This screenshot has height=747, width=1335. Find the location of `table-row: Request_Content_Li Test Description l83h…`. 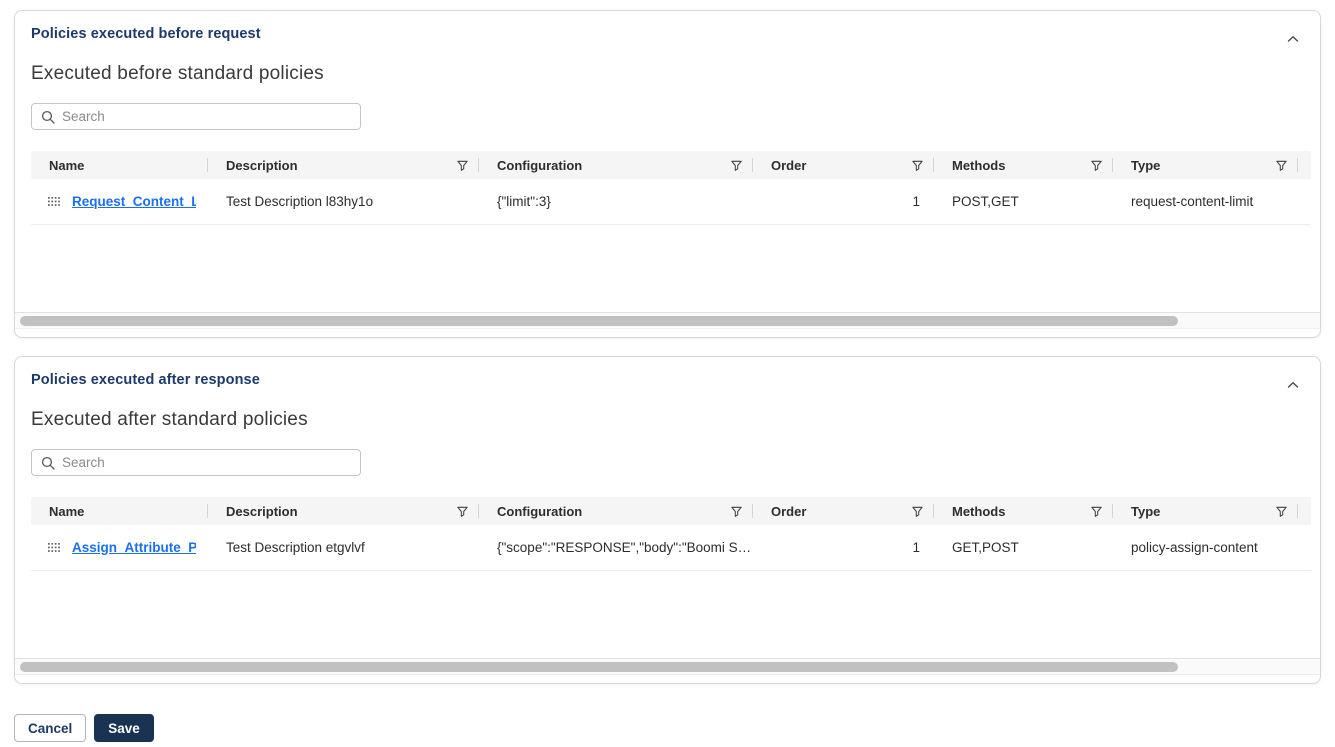

table-row: Request_Content_Li Test Description l83h… is located at coordinates (671, 202).